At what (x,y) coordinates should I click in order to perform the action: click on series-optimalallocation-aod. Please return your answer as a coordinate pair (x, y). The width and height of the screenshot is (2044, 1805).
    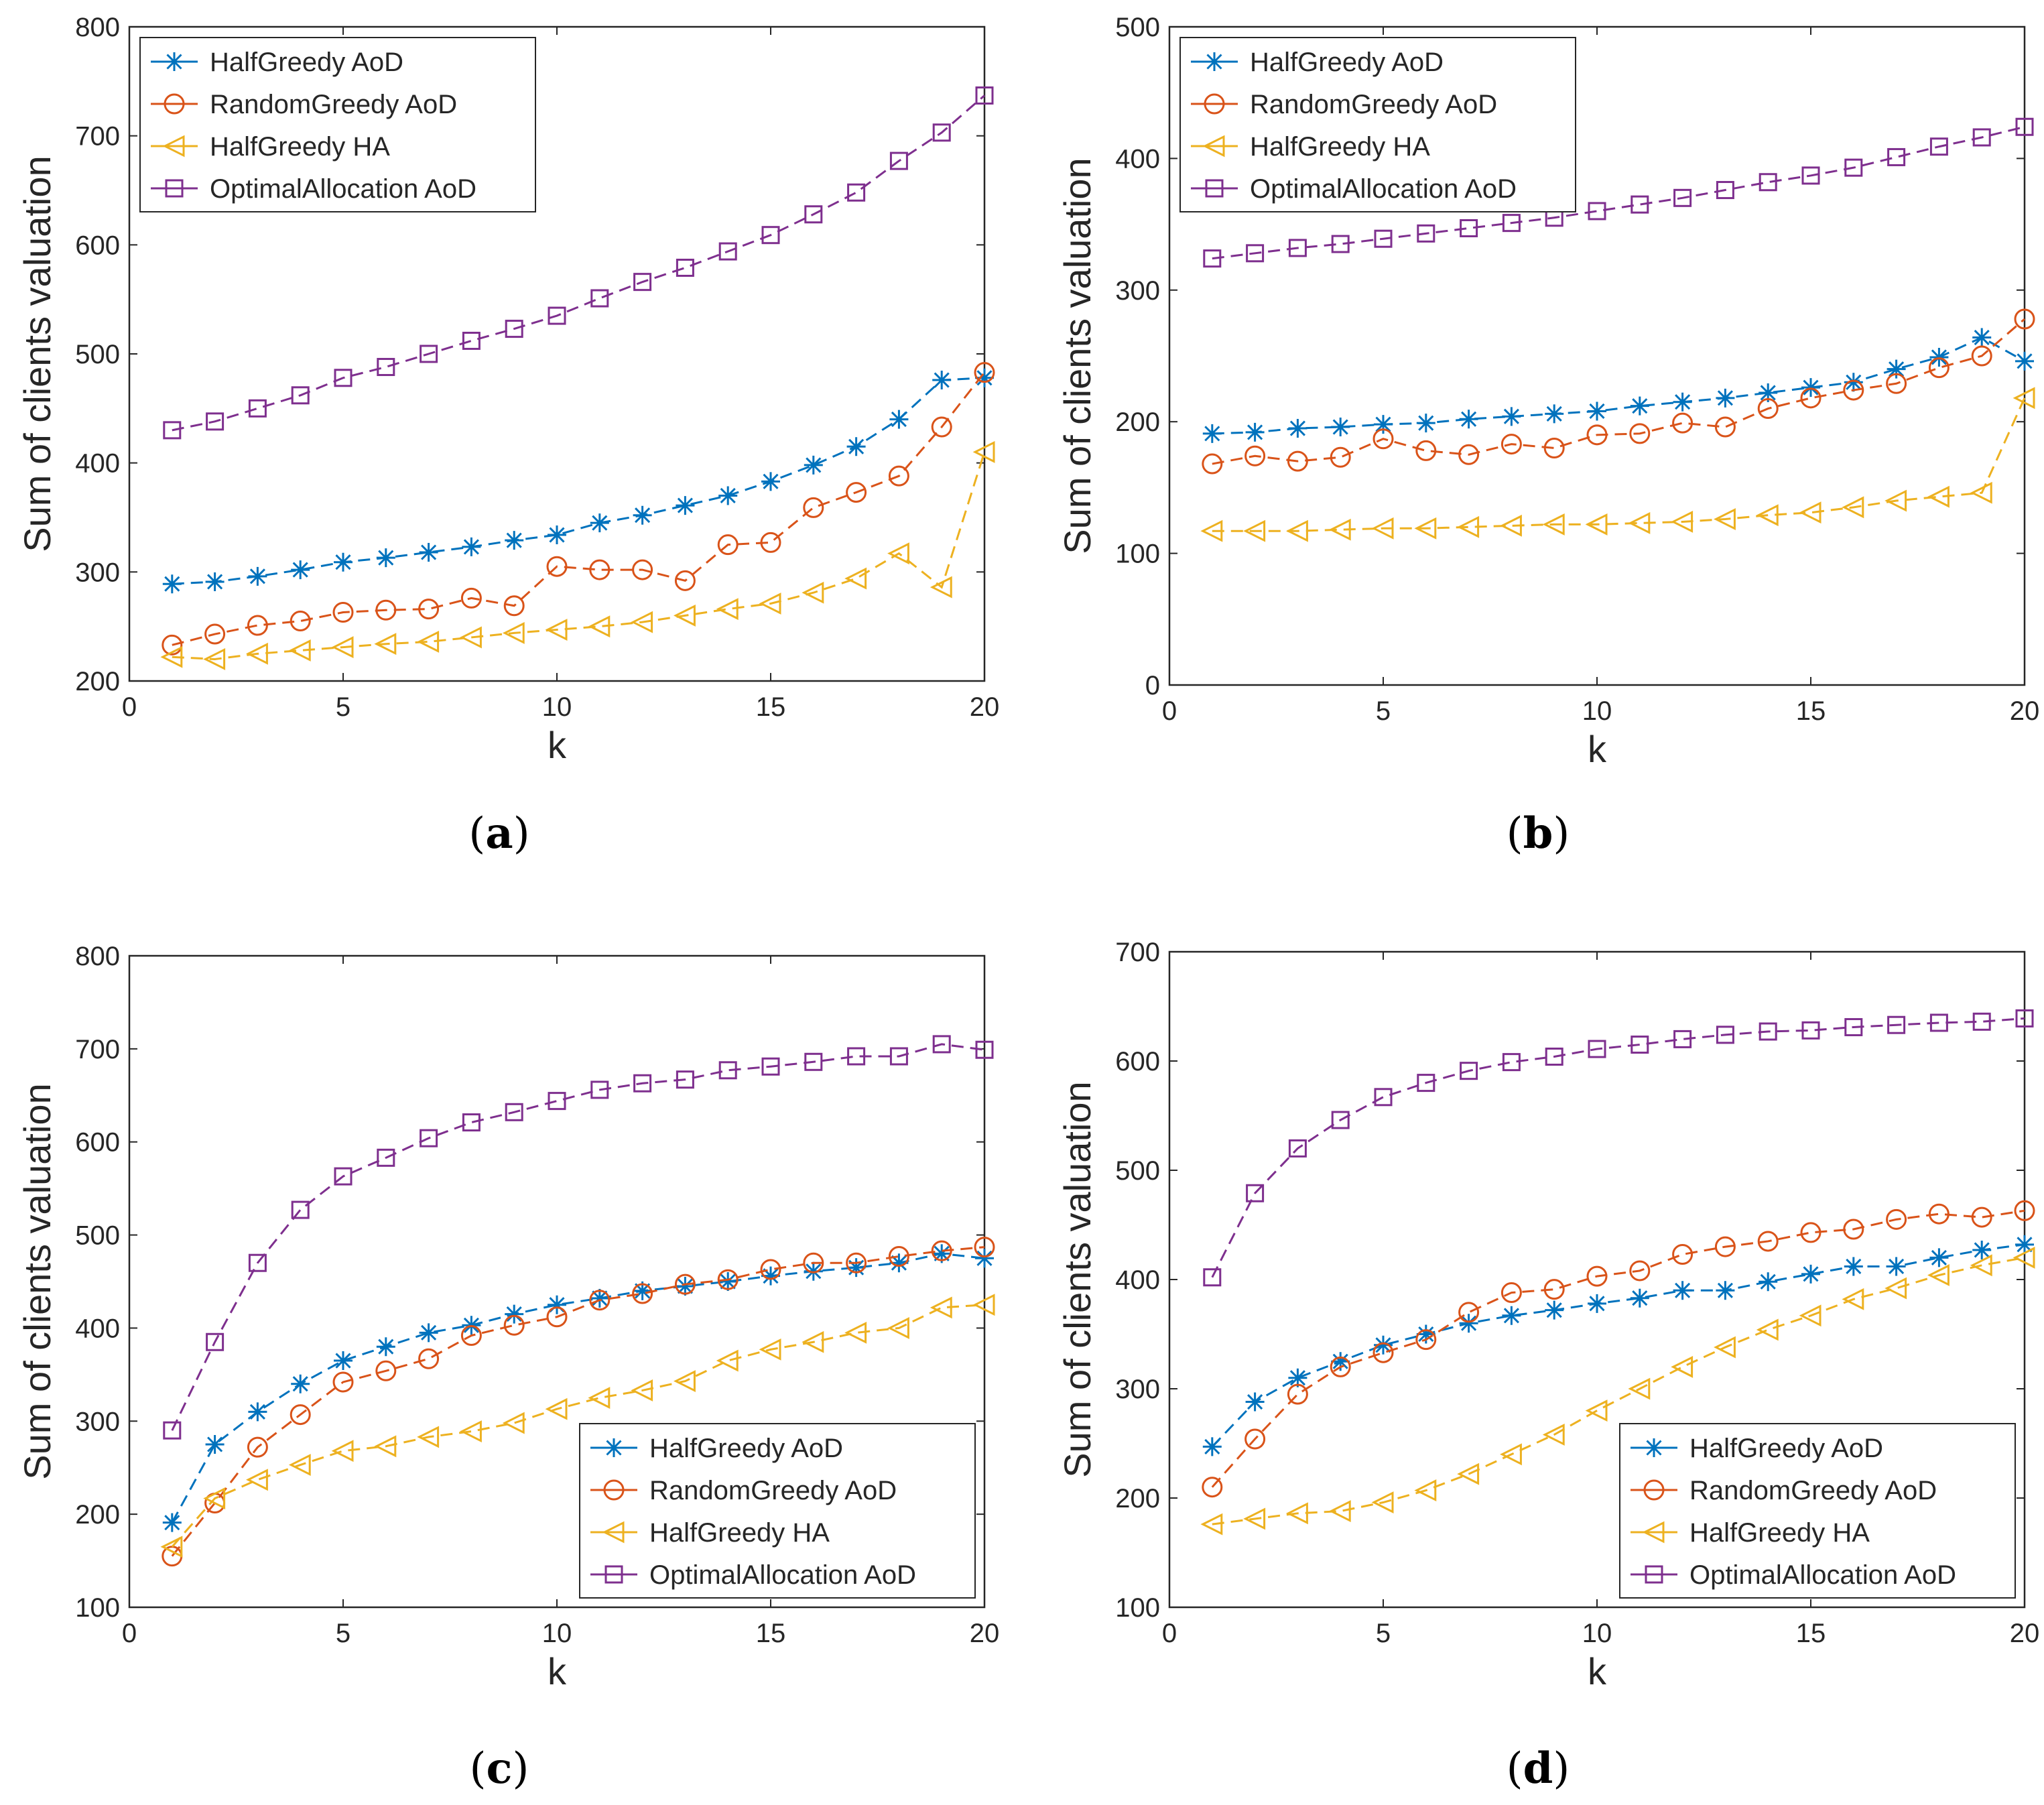
    Looking at the image, I should click on (1618, 1148).